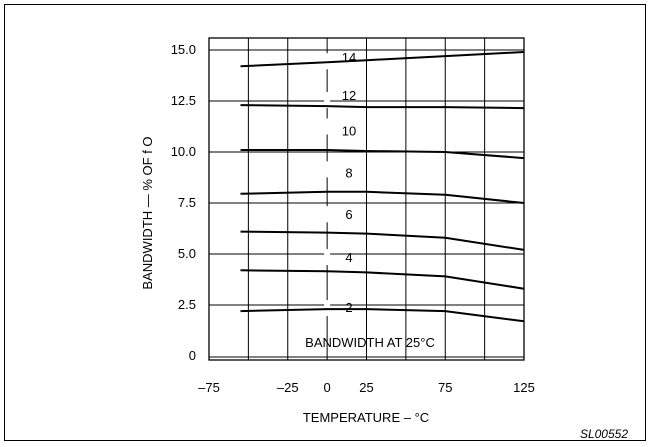 This screenshot has width=652, height=447. I want to click on series-label-12: 12, so click(349, 95).